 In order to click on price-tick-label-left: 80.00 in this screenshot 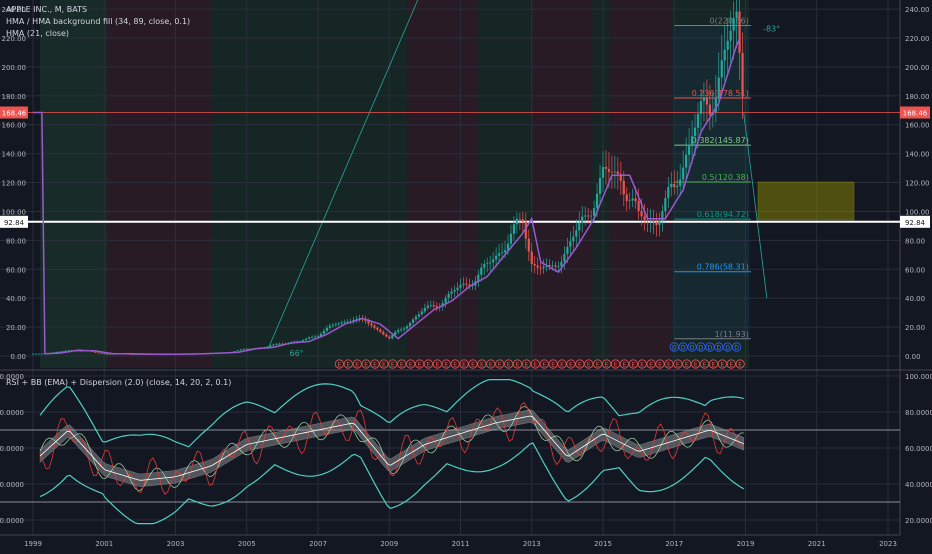, I will do `click(16, 241)`.